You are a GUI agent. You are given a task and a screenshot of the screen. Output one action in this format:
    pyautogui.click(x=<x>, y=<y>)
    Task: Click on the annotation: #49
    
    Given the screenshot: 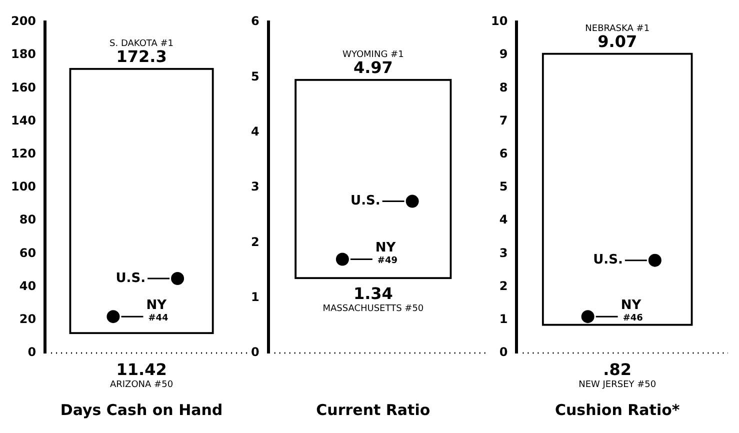 What is the action you would take?
    pyautogui.click(x=387, y=261)
    